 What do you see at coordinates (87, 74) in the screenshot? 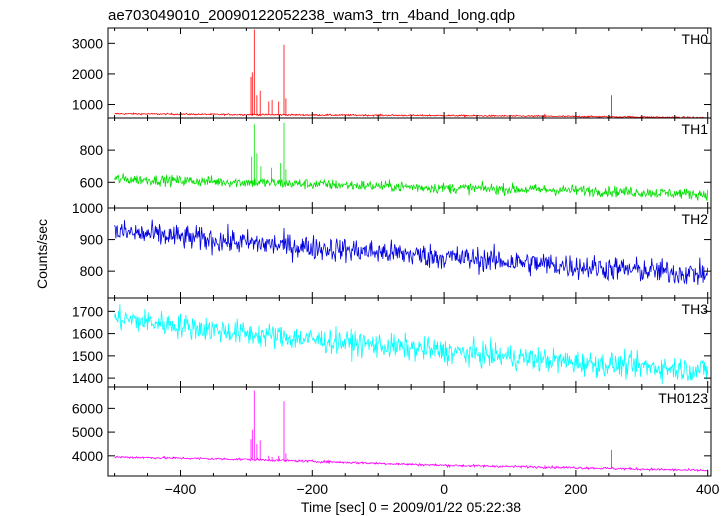
I see `y-tick-label: 2000` at bounding box center [87, 74].